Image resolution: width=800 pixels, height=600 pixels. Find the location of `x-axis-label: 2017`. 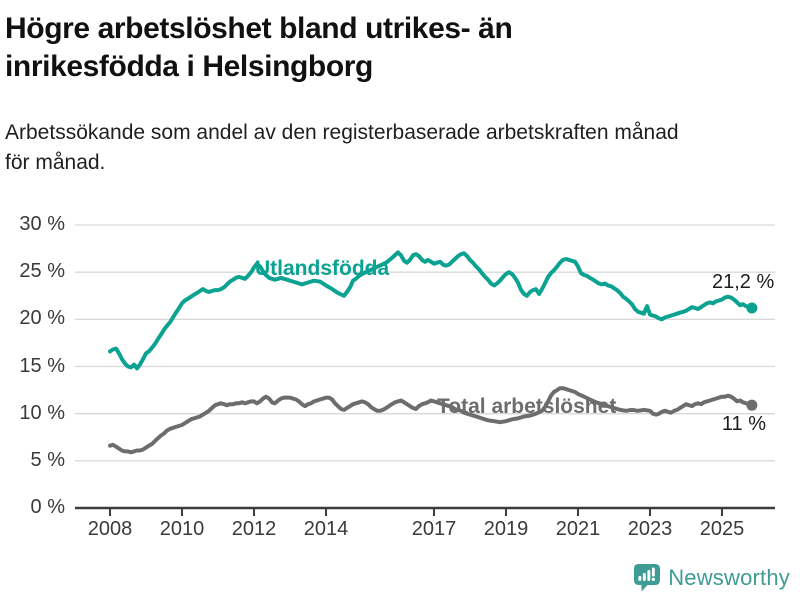

x-axis-label: 2017 is located at coordinates (434, 529).